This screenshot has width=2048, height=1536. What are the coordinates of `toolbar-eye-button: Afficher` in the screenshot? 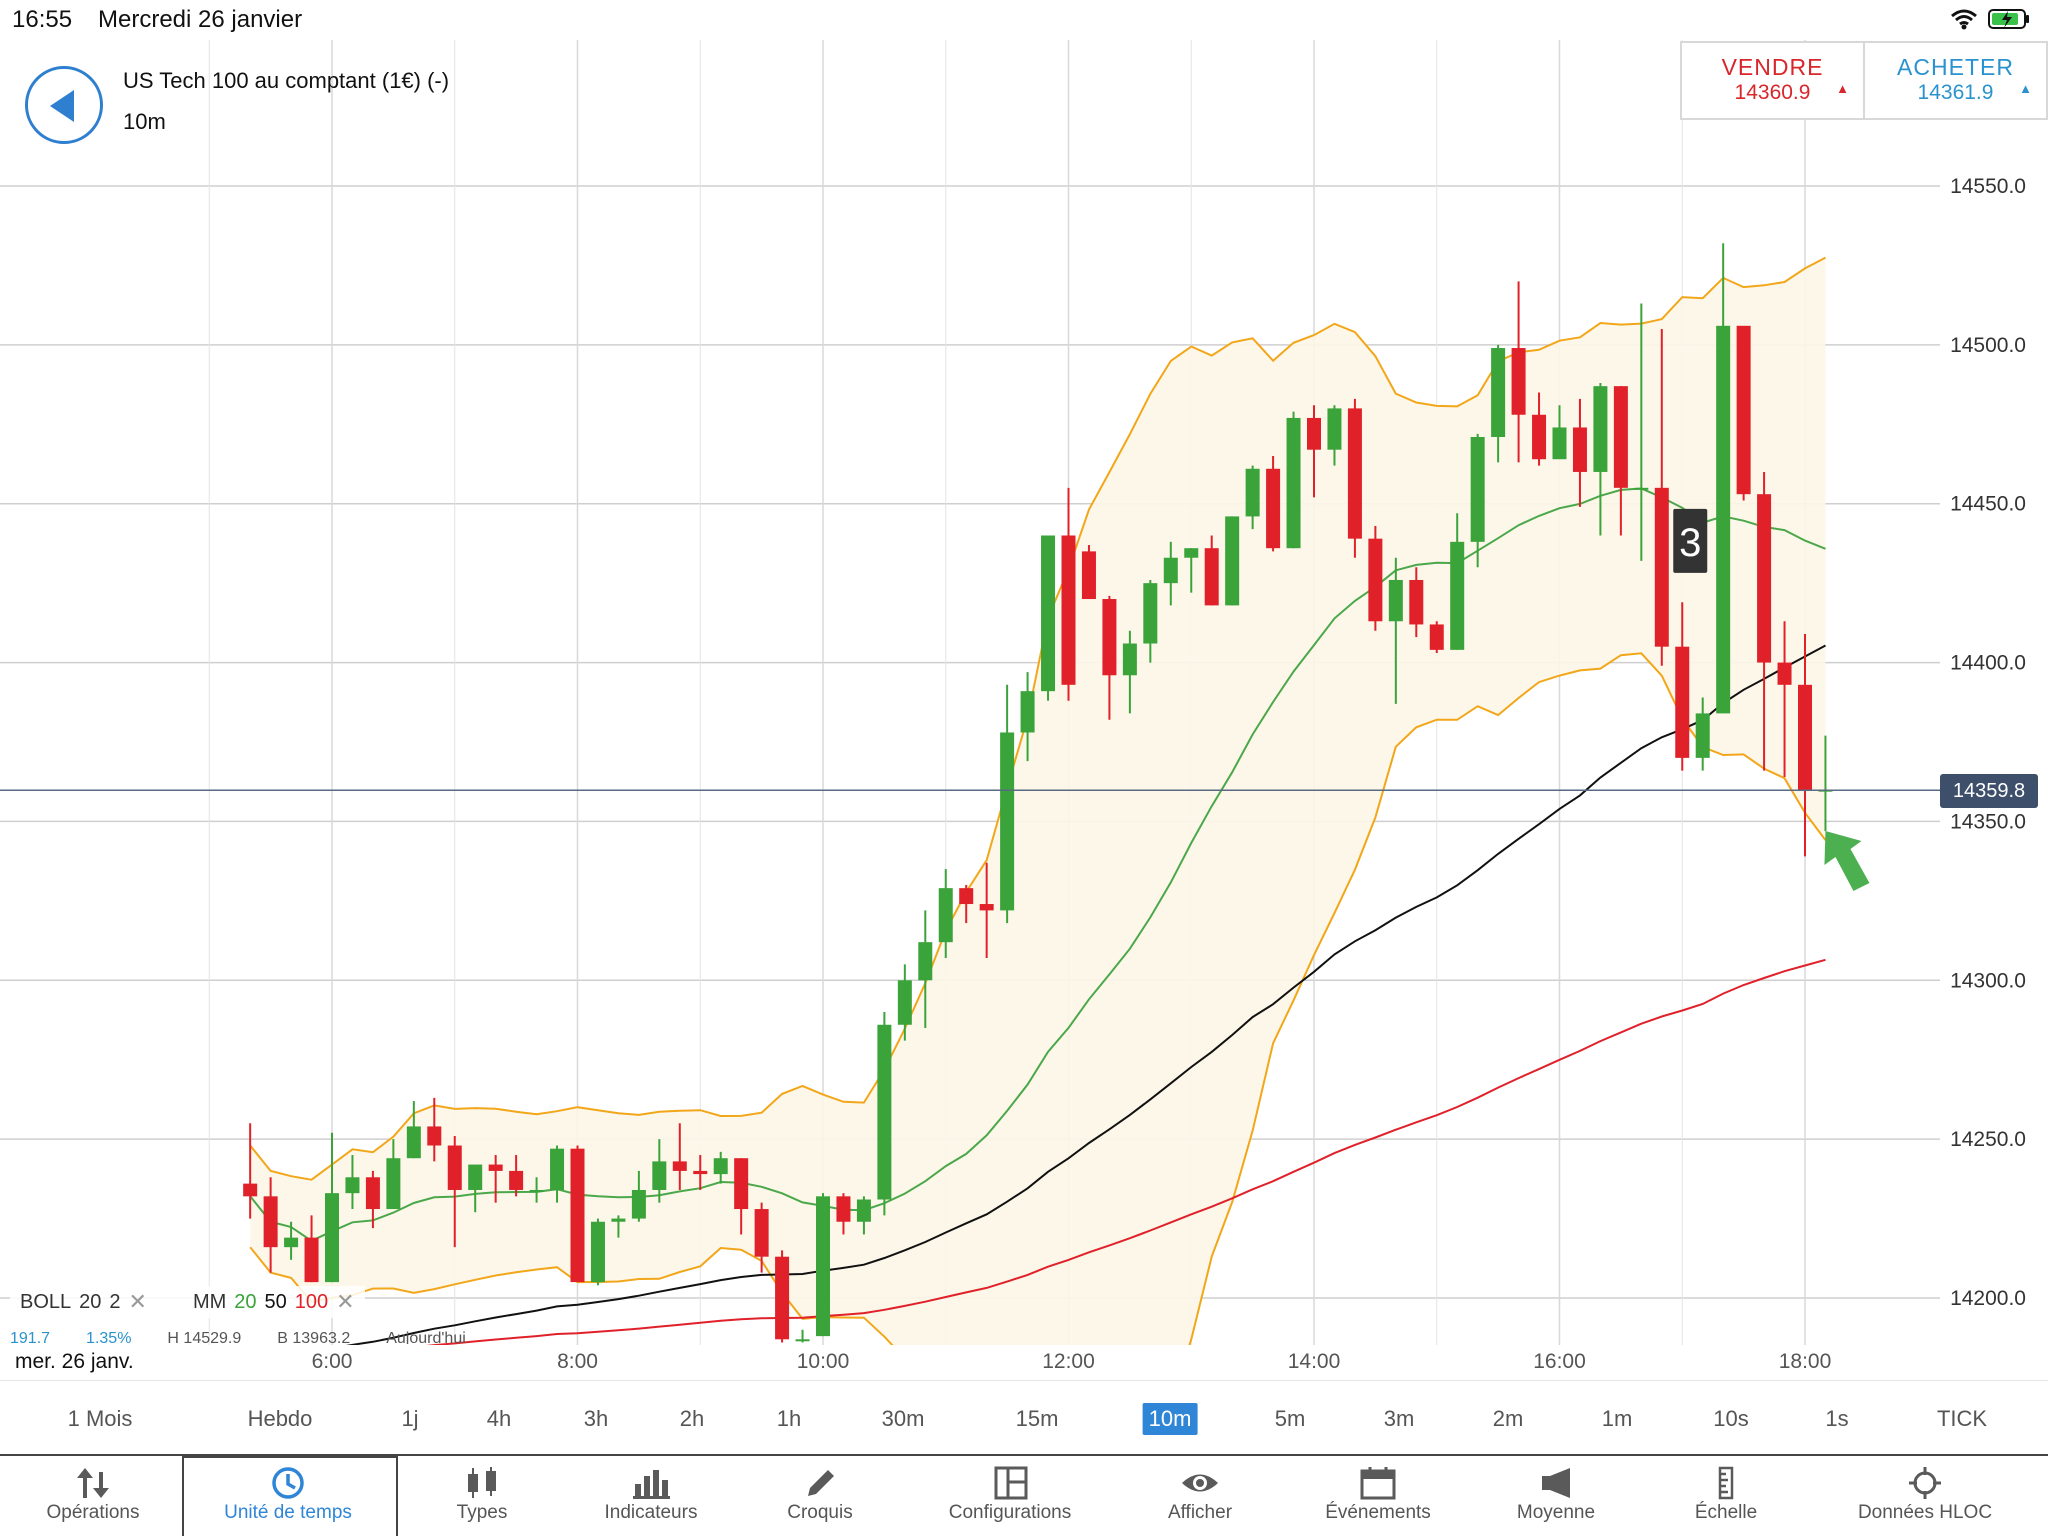 It's located at (1200, 1496).